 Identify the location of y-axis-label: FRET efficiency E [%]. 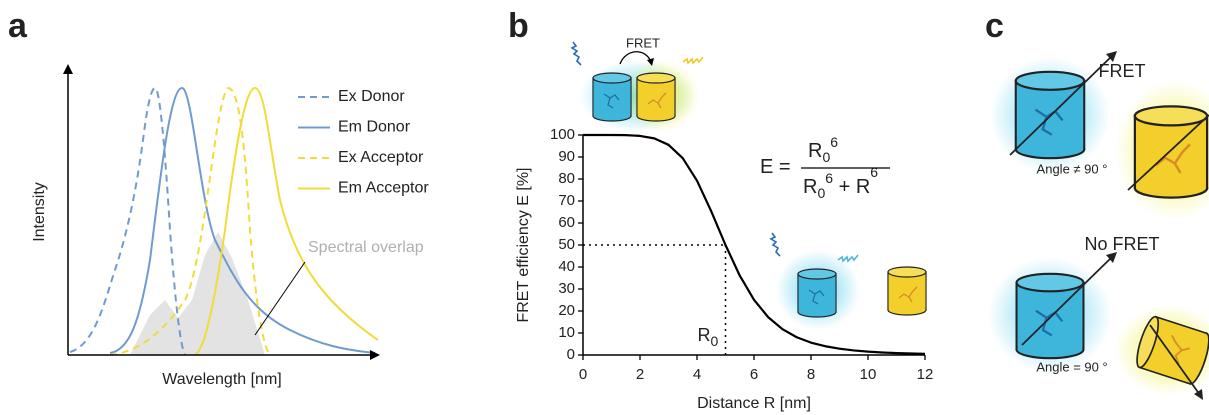
(523, 244).